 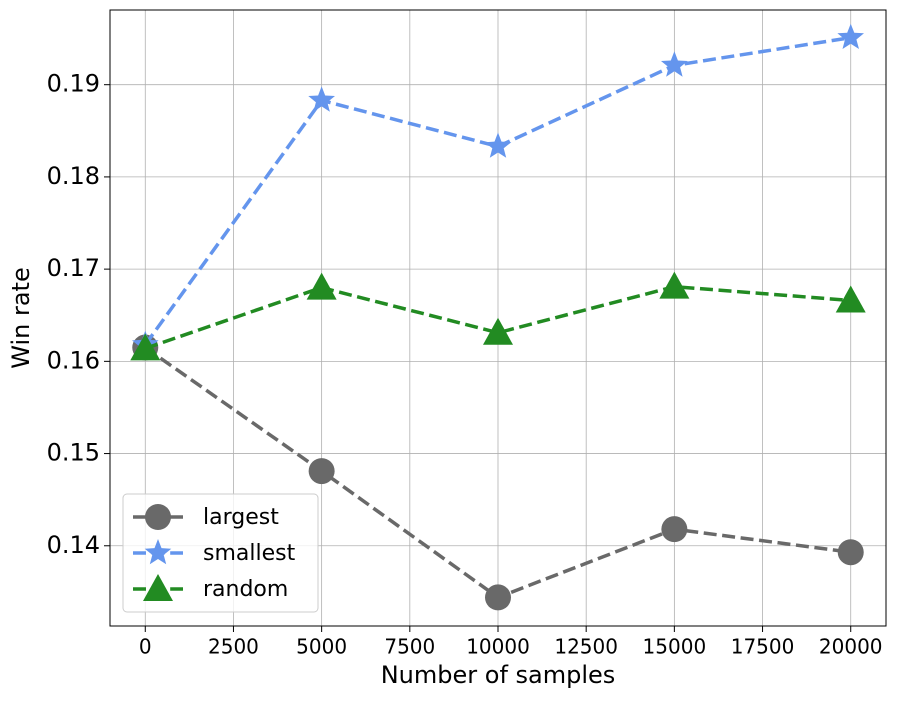 What do you see at coordinates (241, 517) in the screenshot?
I see `legend-label: largest` at bounding box center [241, 517].